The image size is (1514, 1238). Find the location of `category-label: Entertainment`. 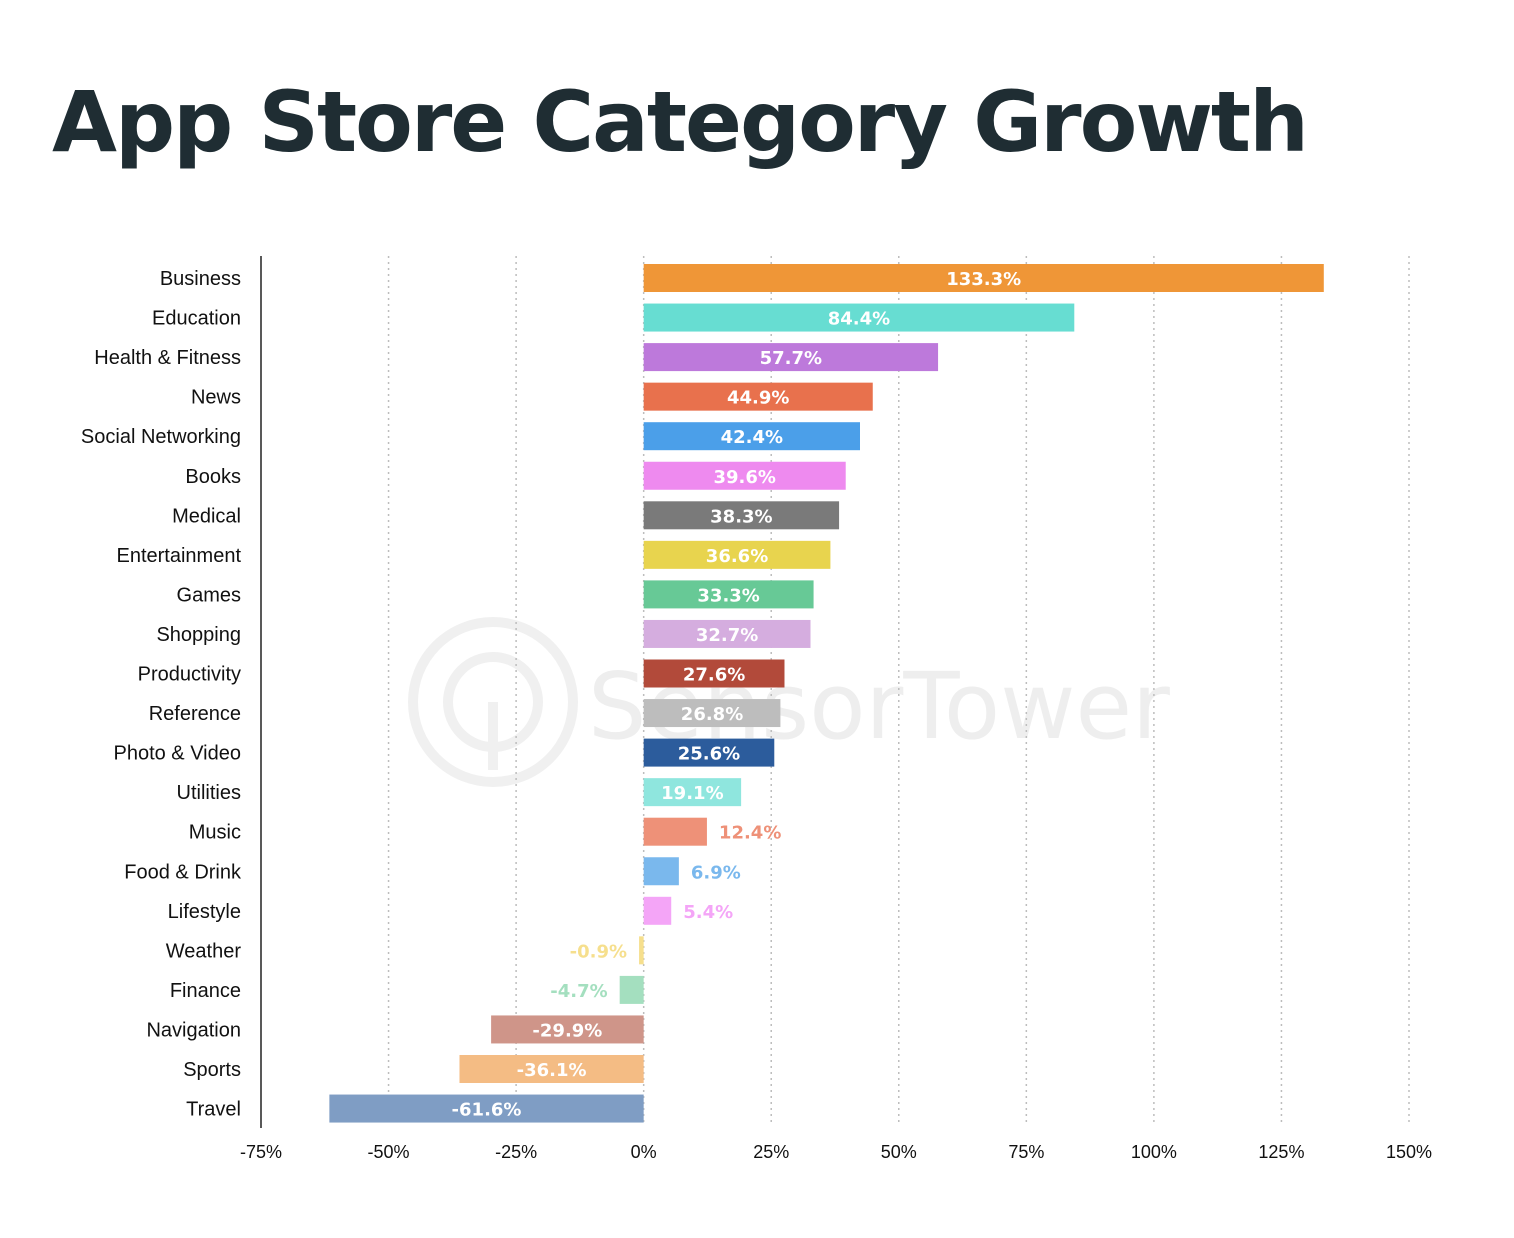

category-label: Entertainment is located at coordinates (178, 556).